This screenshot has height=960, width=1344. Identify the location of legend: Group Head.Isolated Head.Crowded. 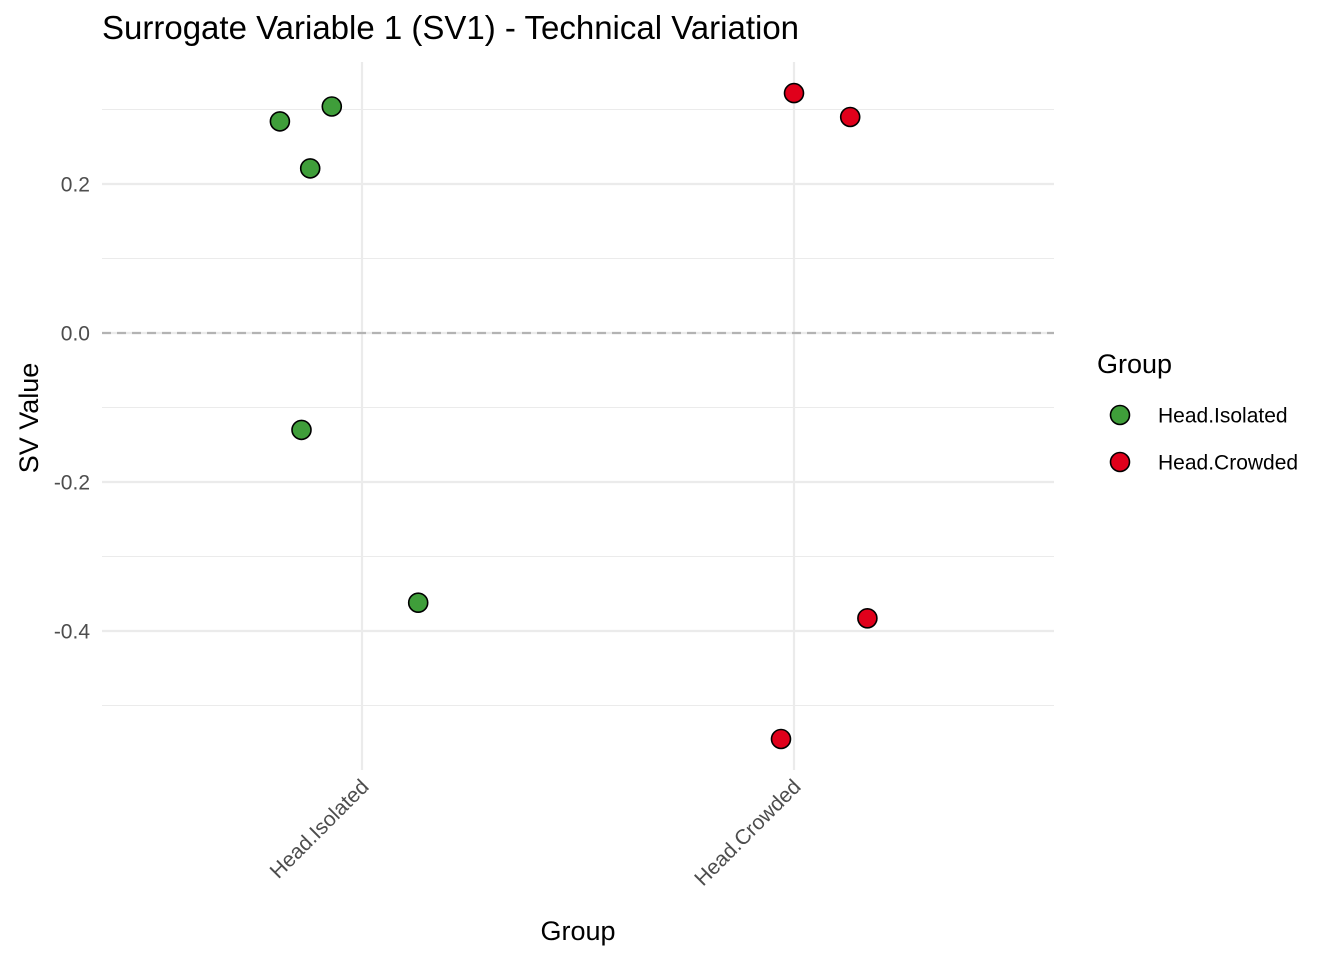
(1197, 412).